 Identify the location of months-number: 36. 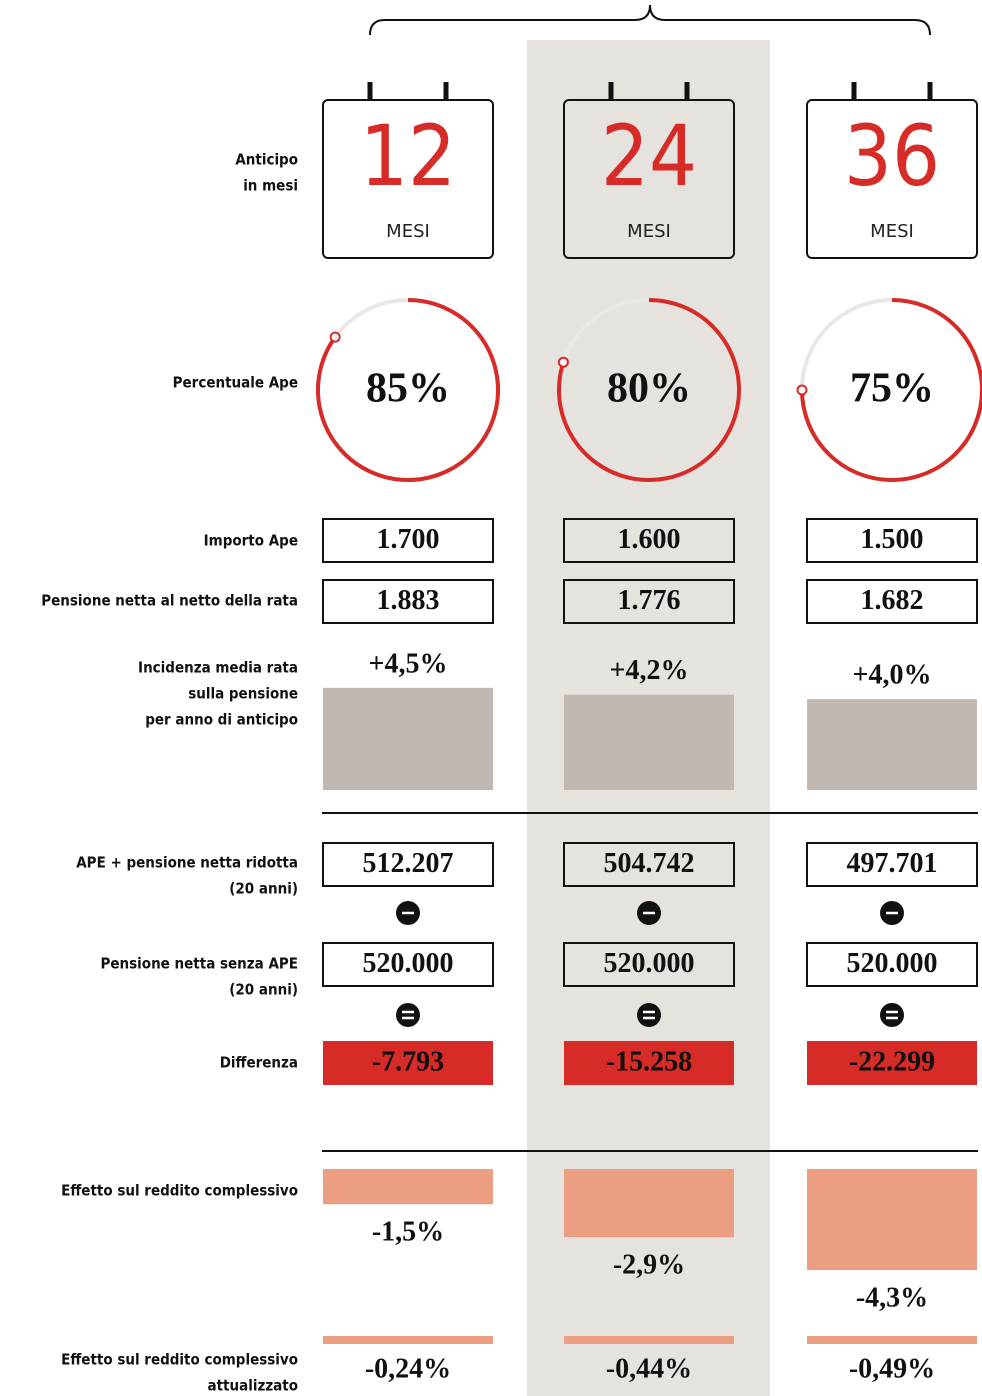
(892, 156).